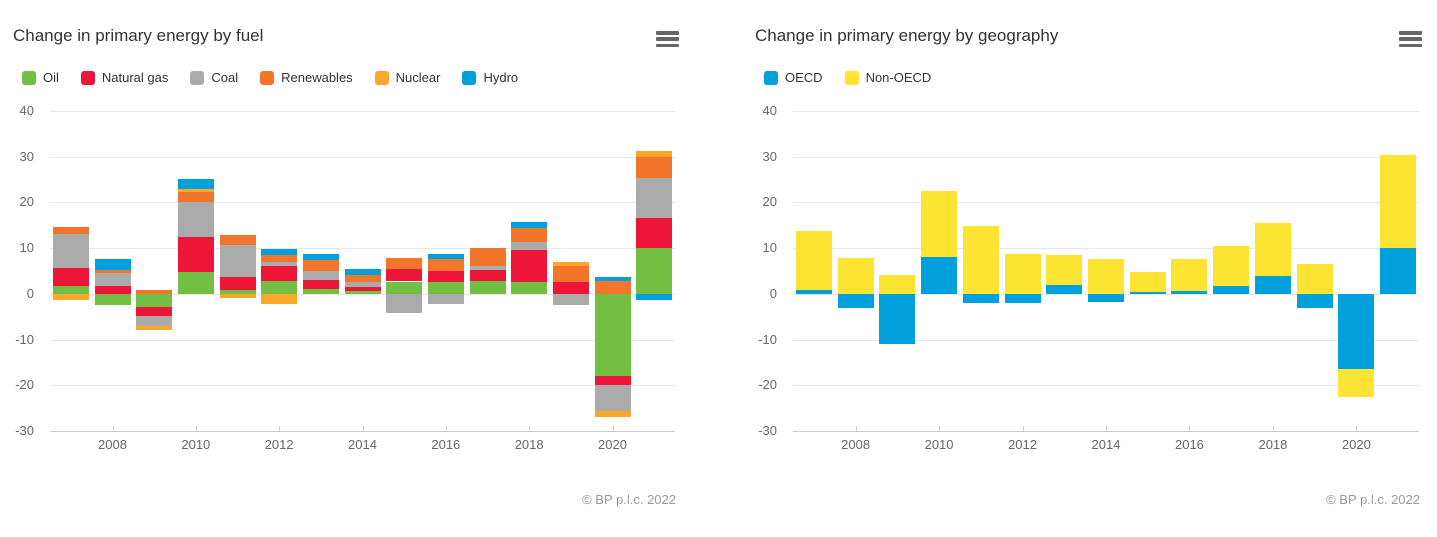 Image resolution: width=1437 pixels, height=537 pixels. I want to click on legend-item-nuclear: Nuclear, so click(407, 77).